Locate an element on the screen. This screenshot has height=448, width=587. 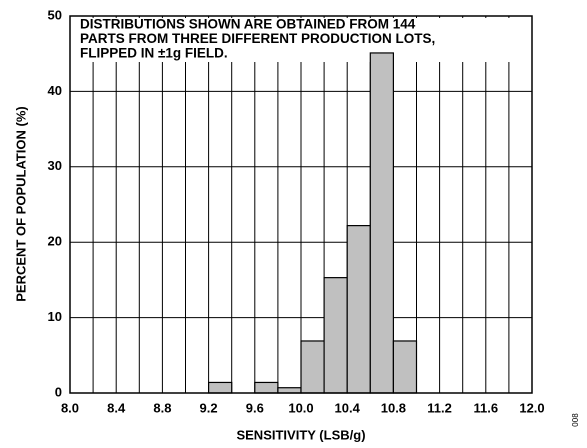
x-tick-label: 8.0 is located at coordinates (70, 407).